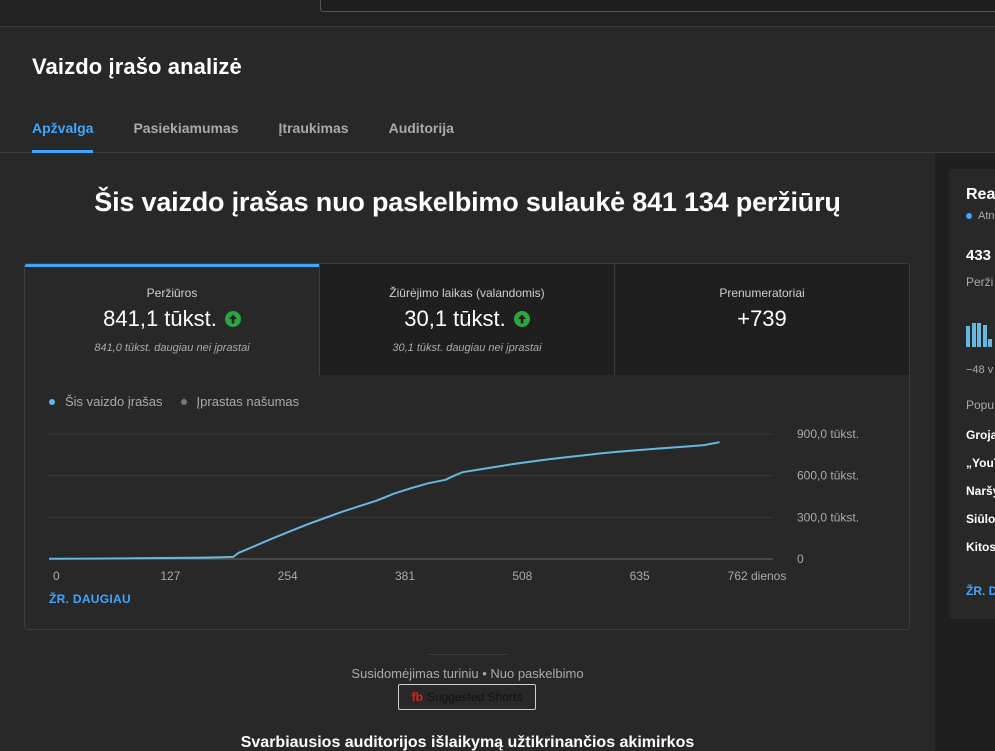 The image size is (995, 751). What do you see at coordinates (980, 547) in the screenshot?
I see `traffic-source-item: Kitos` at bounding box center [980, 547].